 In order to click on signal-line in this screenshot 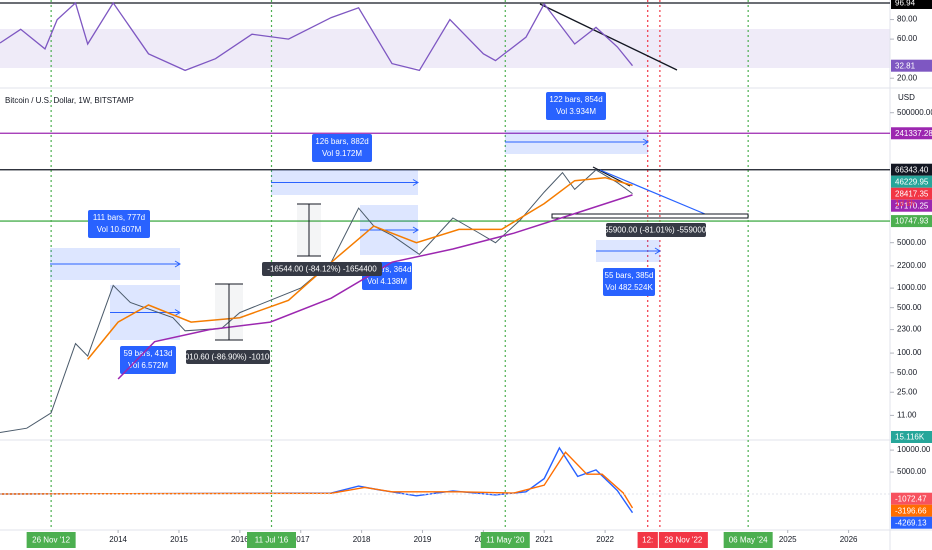, I will do `click(317, 480)`.